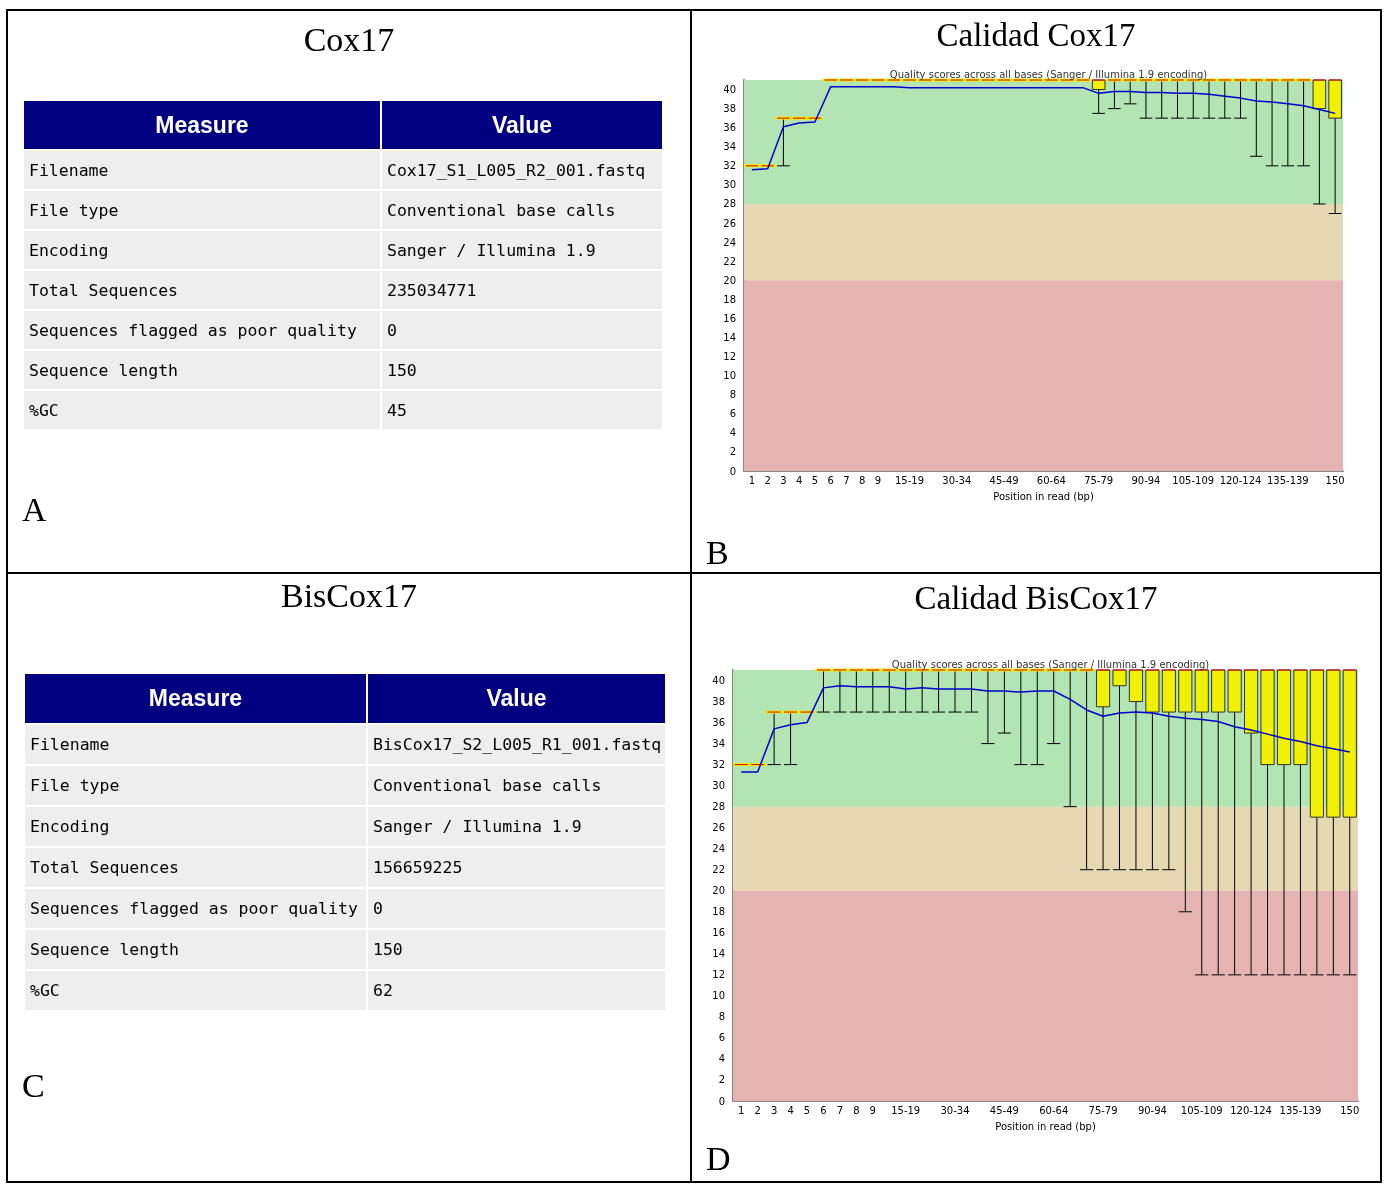  I want to click on text: 62, so click(516, 990).